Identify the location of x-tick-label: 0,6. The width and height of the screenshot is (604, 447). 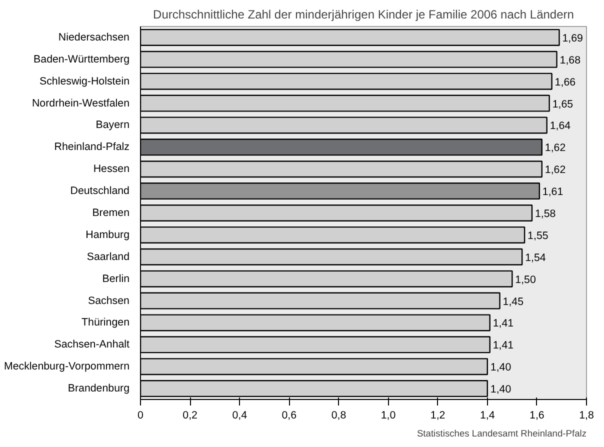
(289, 416).